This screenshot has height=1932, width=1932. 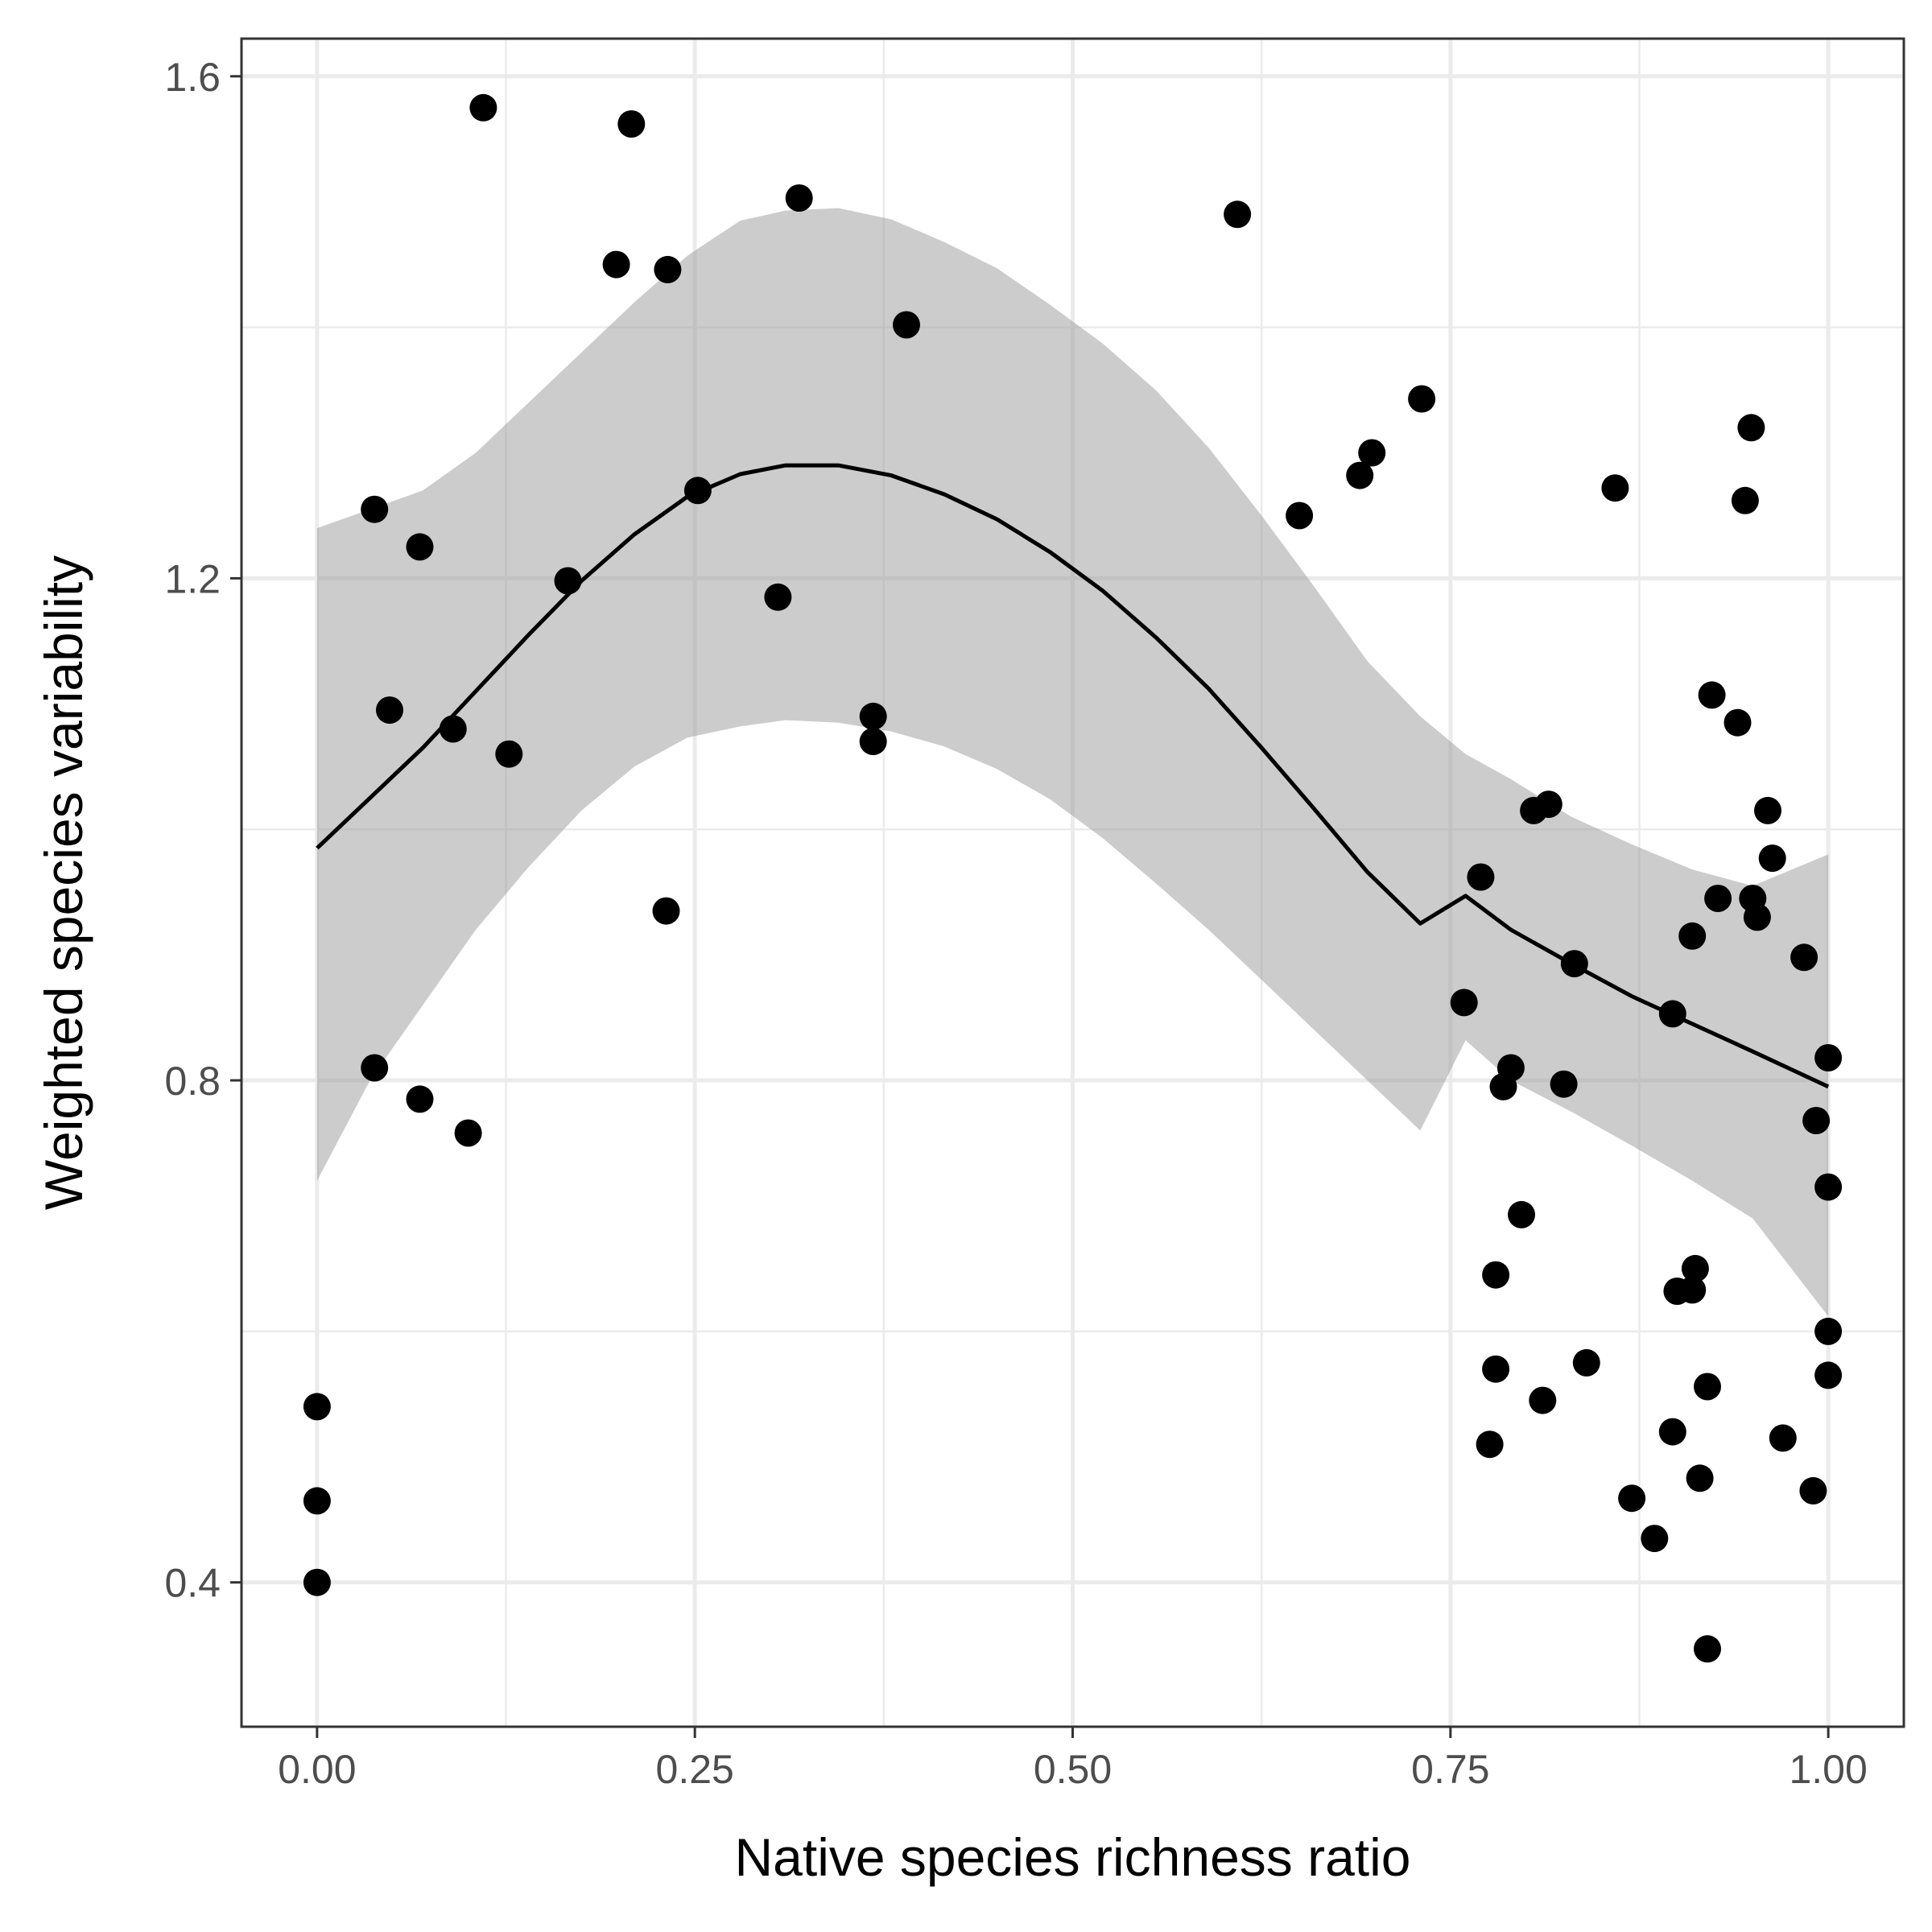 I want to click on x-tick-label-2: 0.50, so click(x=1073, y=1770).